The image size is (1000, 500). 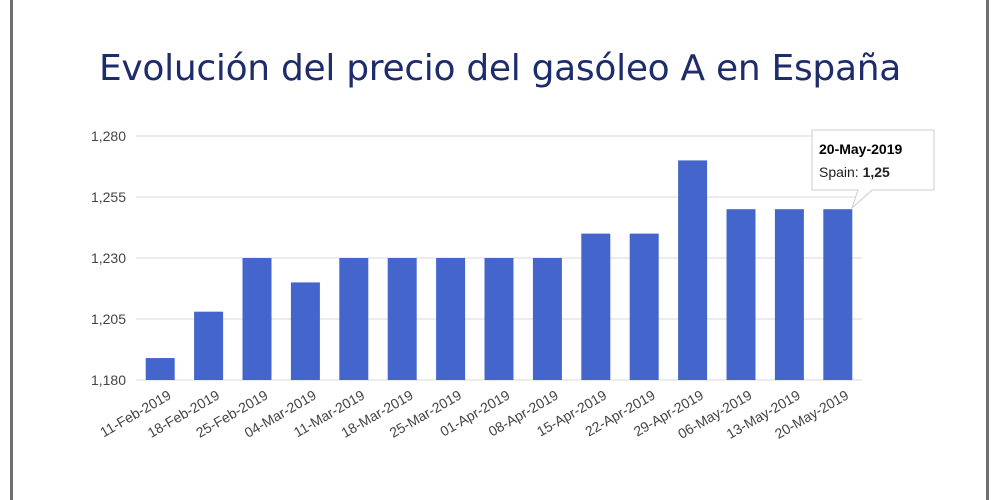 I want to click on y-tick-label: 1,180, so click(x=108, y=380).